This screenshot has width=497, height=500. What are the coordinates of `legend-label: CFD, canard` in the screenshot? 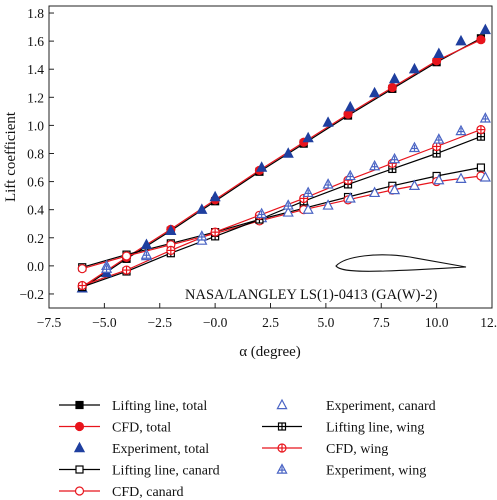 It's located at (148, 492).